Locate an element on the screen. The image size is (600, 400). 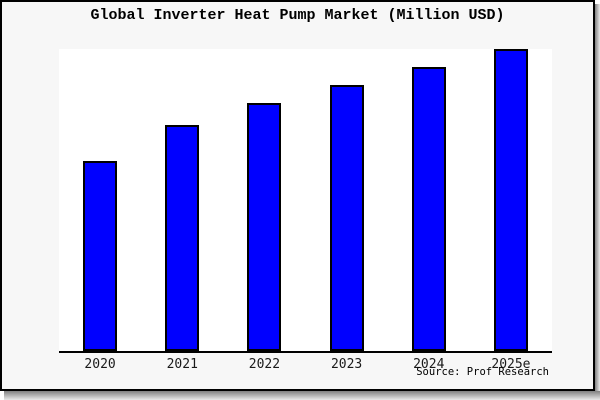
drop-shadow-bottom is located at coordinates (302, 395).